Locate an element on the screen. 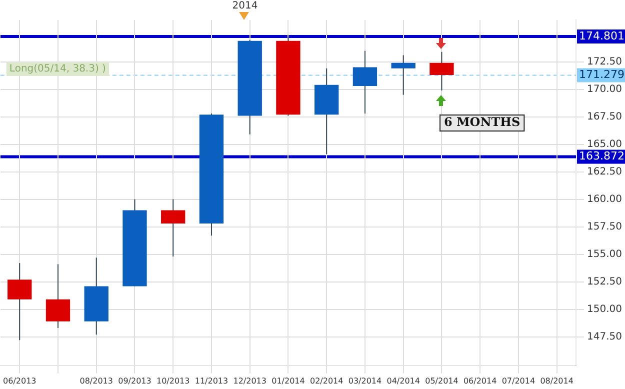 The height and width of the screenshot is (389, 625). x-tick-label: 01/2014 is located at coordinates (288, 381).